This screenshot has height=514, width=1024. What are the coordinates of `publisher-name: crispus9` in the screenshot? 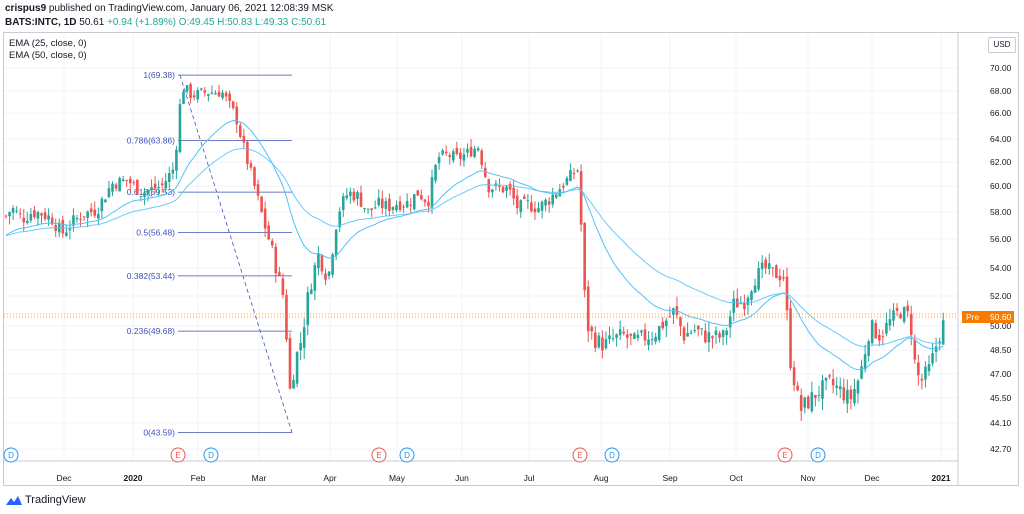 It's located at (26, 8).